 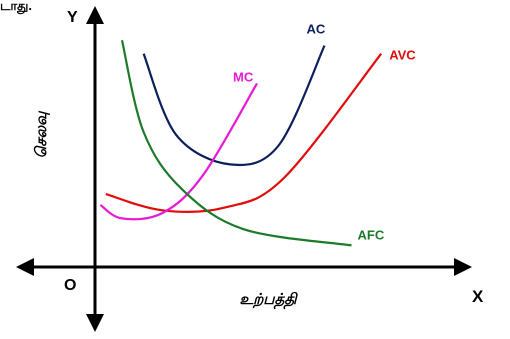 What do you see at coordinates (316, 29) in the screenshot?
I see `ac-label: AC` at bounding box center [316, 29].